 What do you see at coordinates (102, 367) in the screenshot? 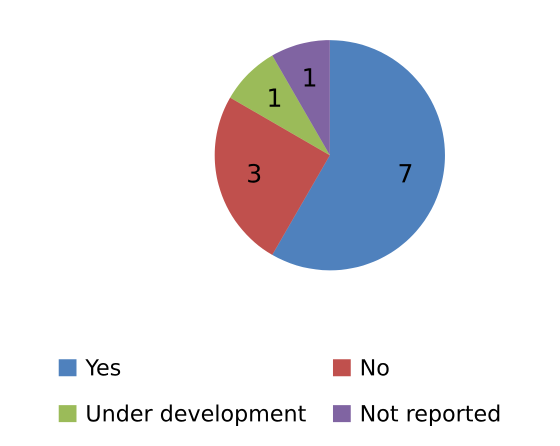
I see `legend-label: Yes` at bounding box center [102, 367].